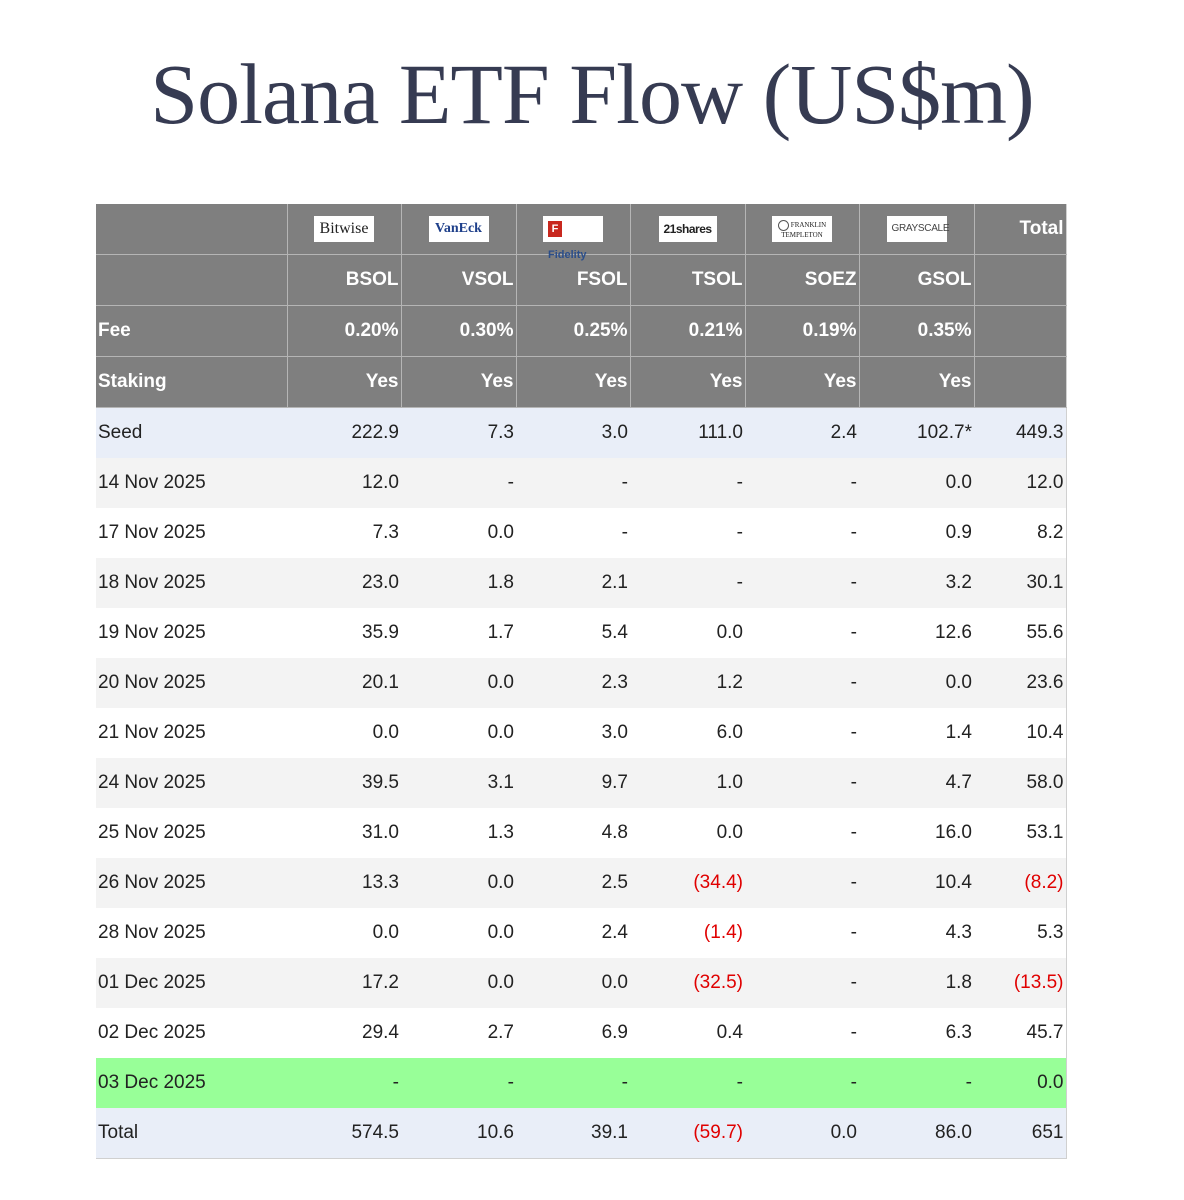 The height and width of the screenshot is (1200, 1184). Describe the element at coordinates (1019, 229) in the screenshot. I see `total-column-header: Total` at that location.